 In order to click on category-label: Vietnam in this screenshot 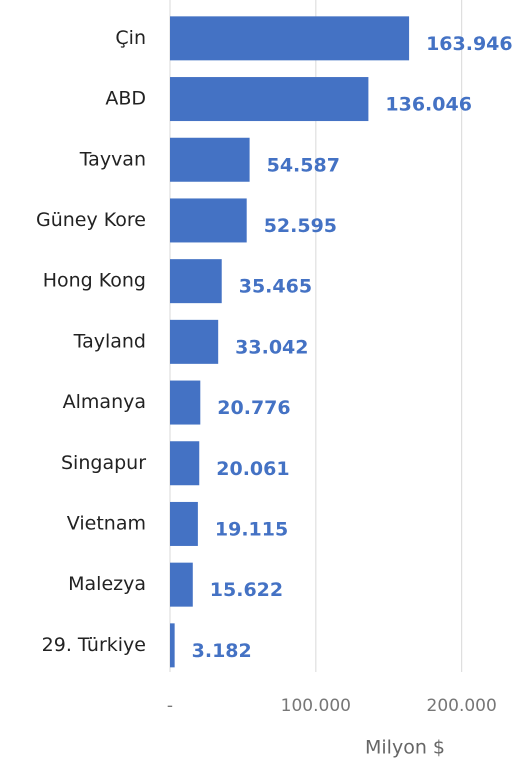, I will do `click(106, 523)`.